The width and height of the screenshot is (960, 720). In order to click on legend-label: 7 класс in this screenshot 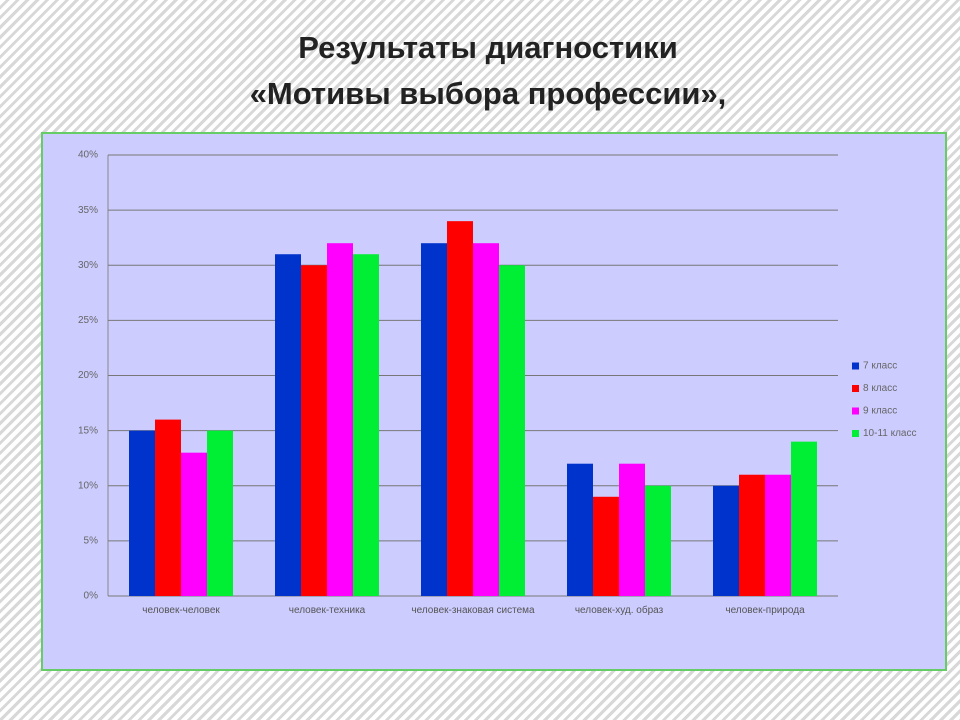, I will do `click(880, 366)`.